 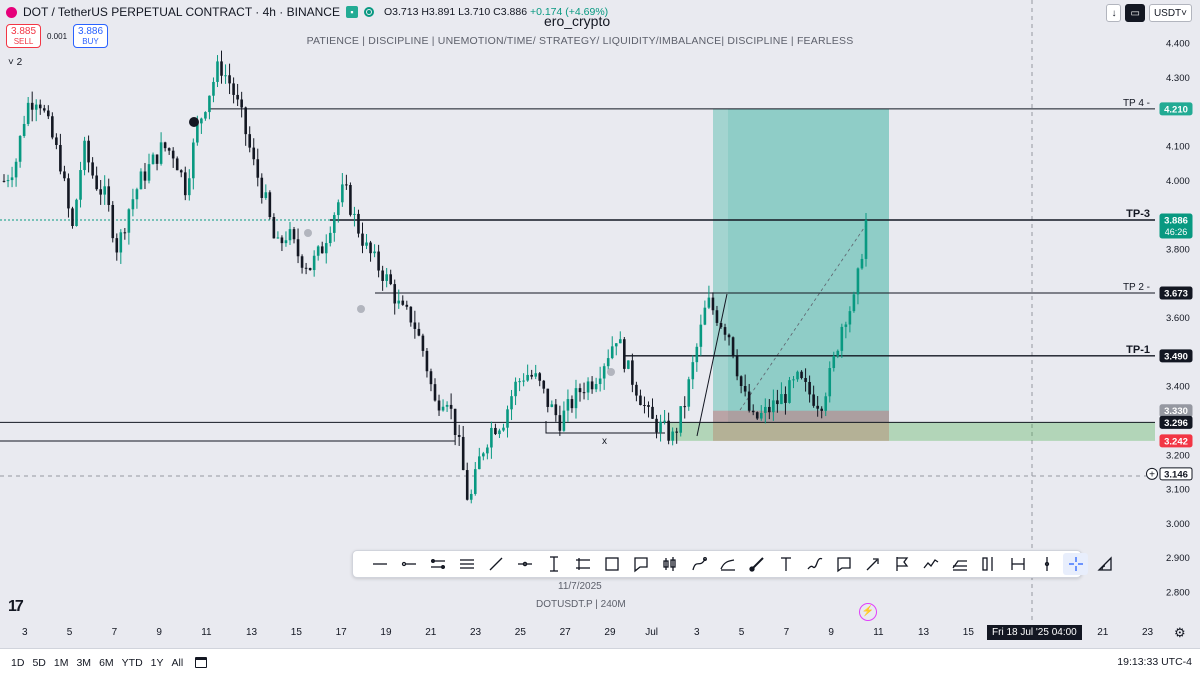 What do you see at coordinates (106, 662) in the screenshot?
I see `range-6m: 6M` at bounding box center [106, 662].